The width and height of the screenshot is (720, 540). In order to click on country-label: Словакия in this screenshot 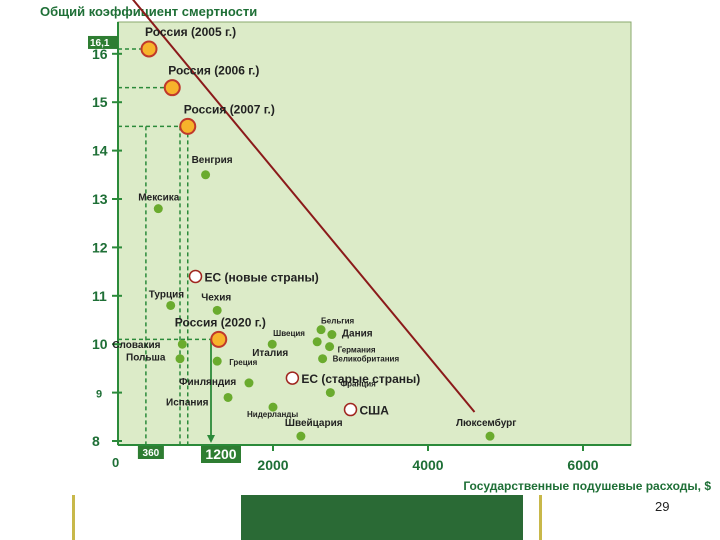, I will do `click(136, 345)`.